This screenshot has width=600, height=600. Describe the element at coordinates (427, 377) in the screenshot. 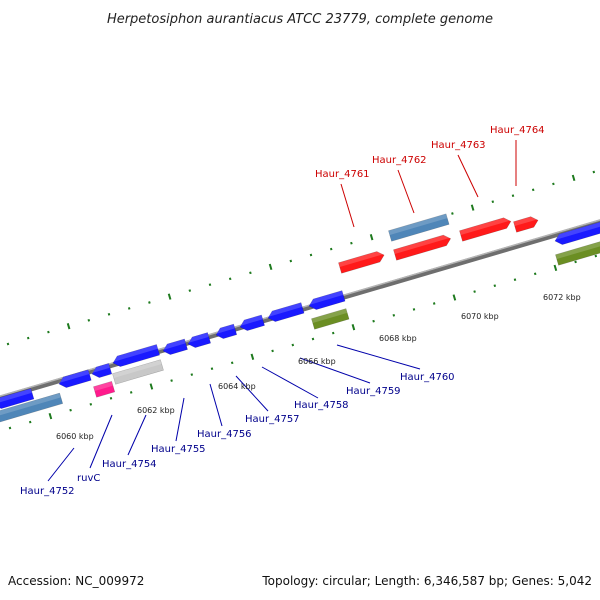

I see `gene-label-haur-4760: Haur_4760` at that location.